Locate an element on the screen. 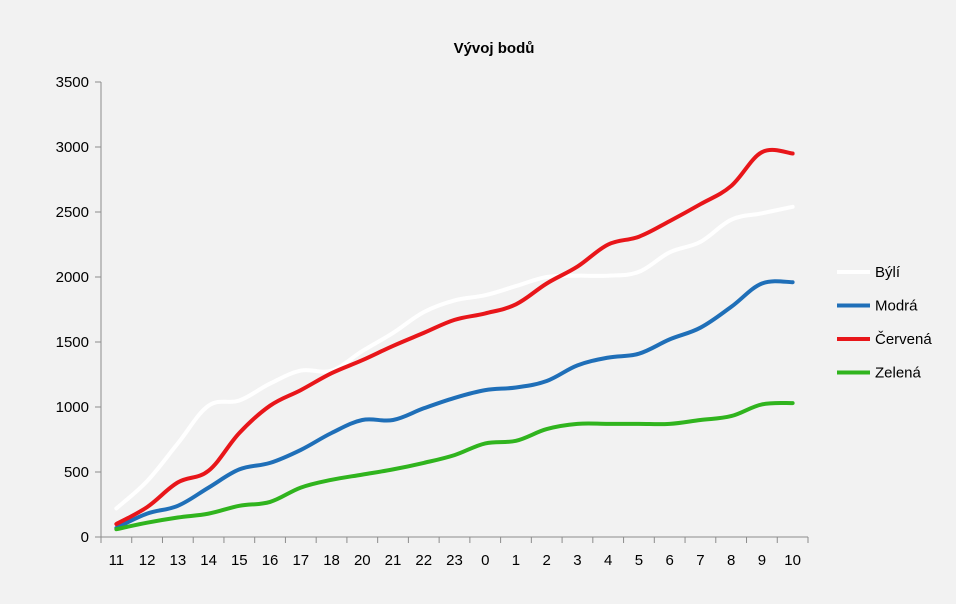 The width and height of the screenshot is (956, 604). legend: Býlí Modrá Červená Zelená is located at coordinates (884, 323).